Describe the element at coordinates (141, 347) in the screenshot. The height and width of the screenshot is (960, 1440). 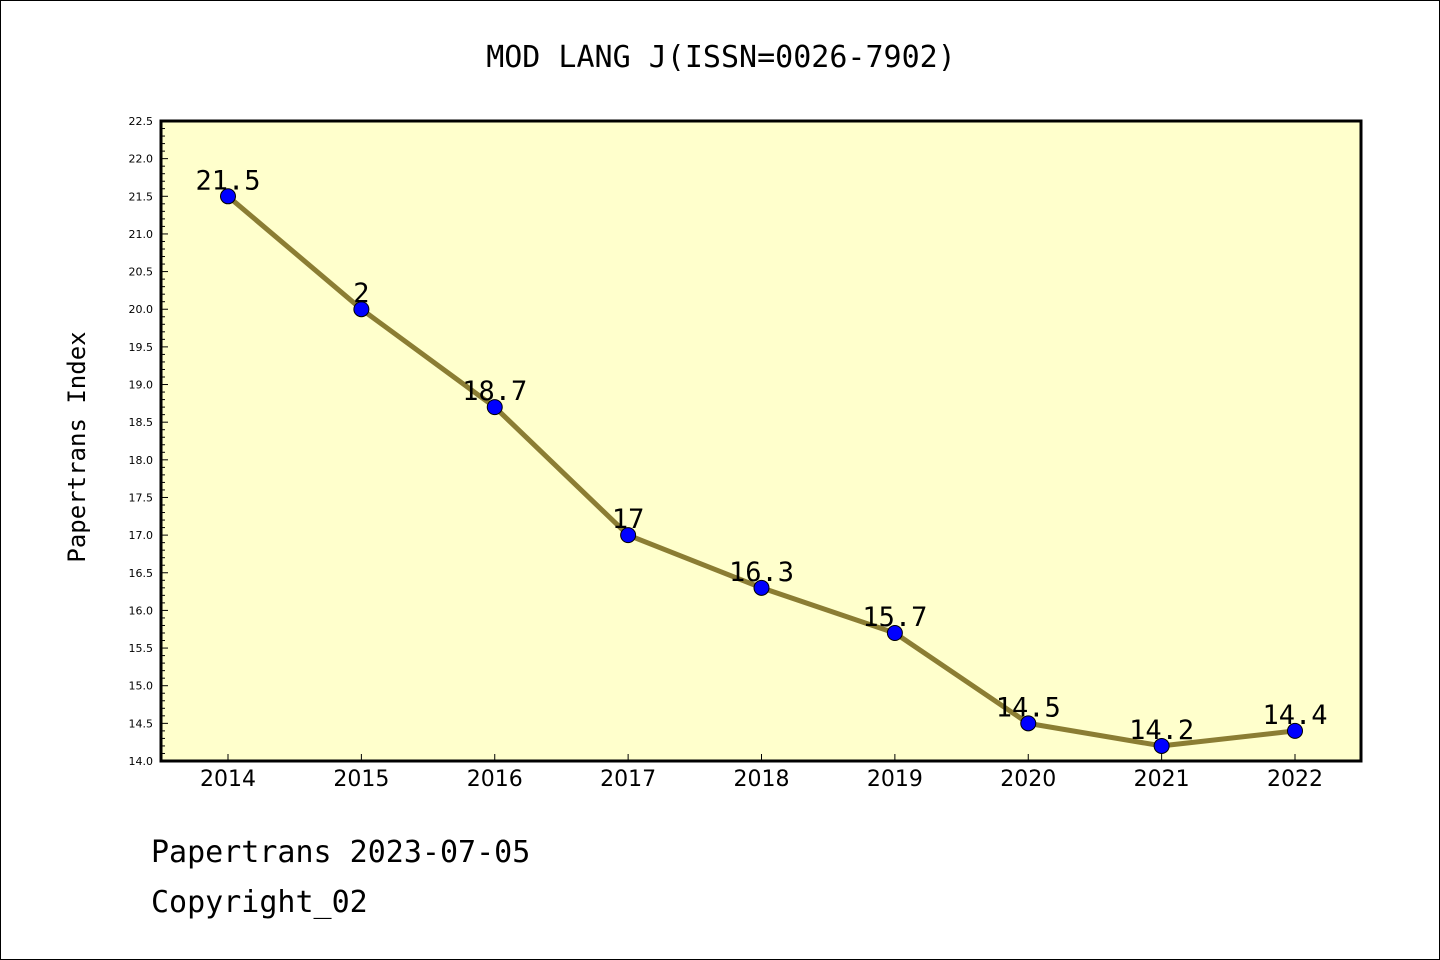
I see `y-tick-label: 19.5` at that location.